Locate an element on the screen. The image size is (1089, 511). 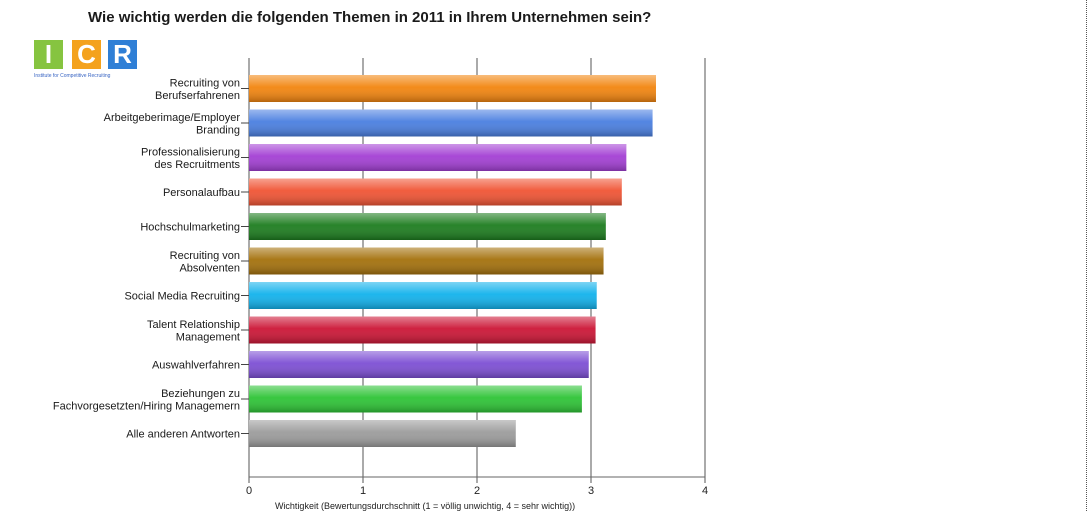
category-label-2-1: des Recruitments is located at coordinates (197, 165).